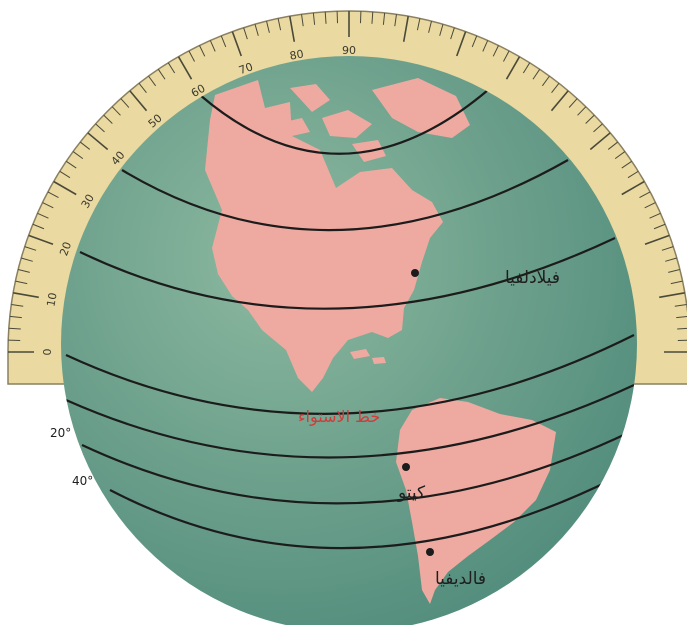 The height and width of the screenshot is (625, 687). I want to click on protractor-scale-label: 60, so click(198, 91).